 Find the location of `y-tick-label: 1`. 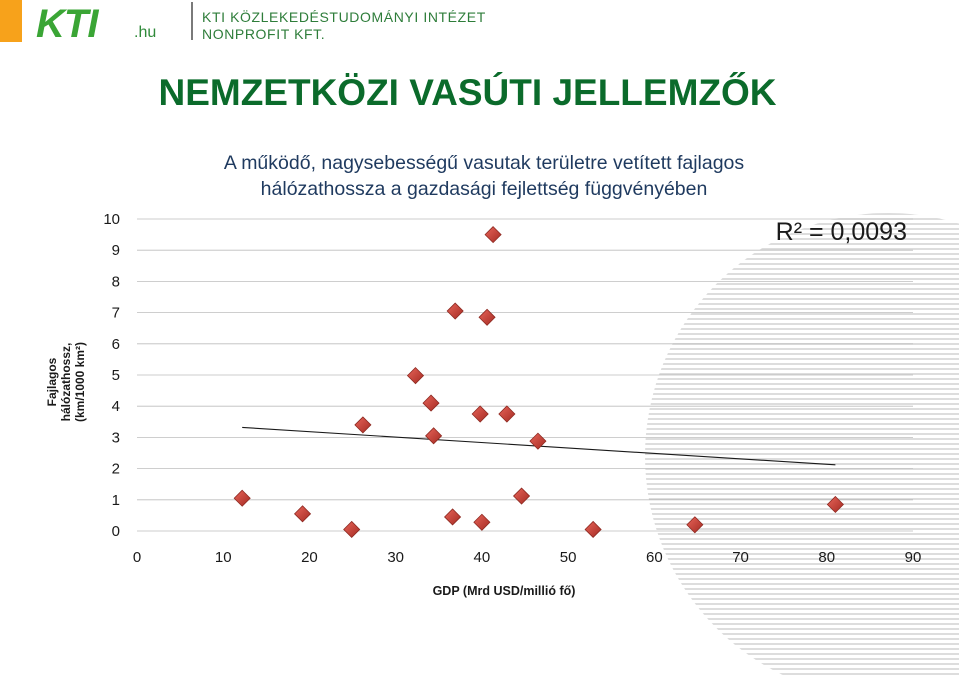

y-tick-label: 1 is located at coordinates (116, 500).